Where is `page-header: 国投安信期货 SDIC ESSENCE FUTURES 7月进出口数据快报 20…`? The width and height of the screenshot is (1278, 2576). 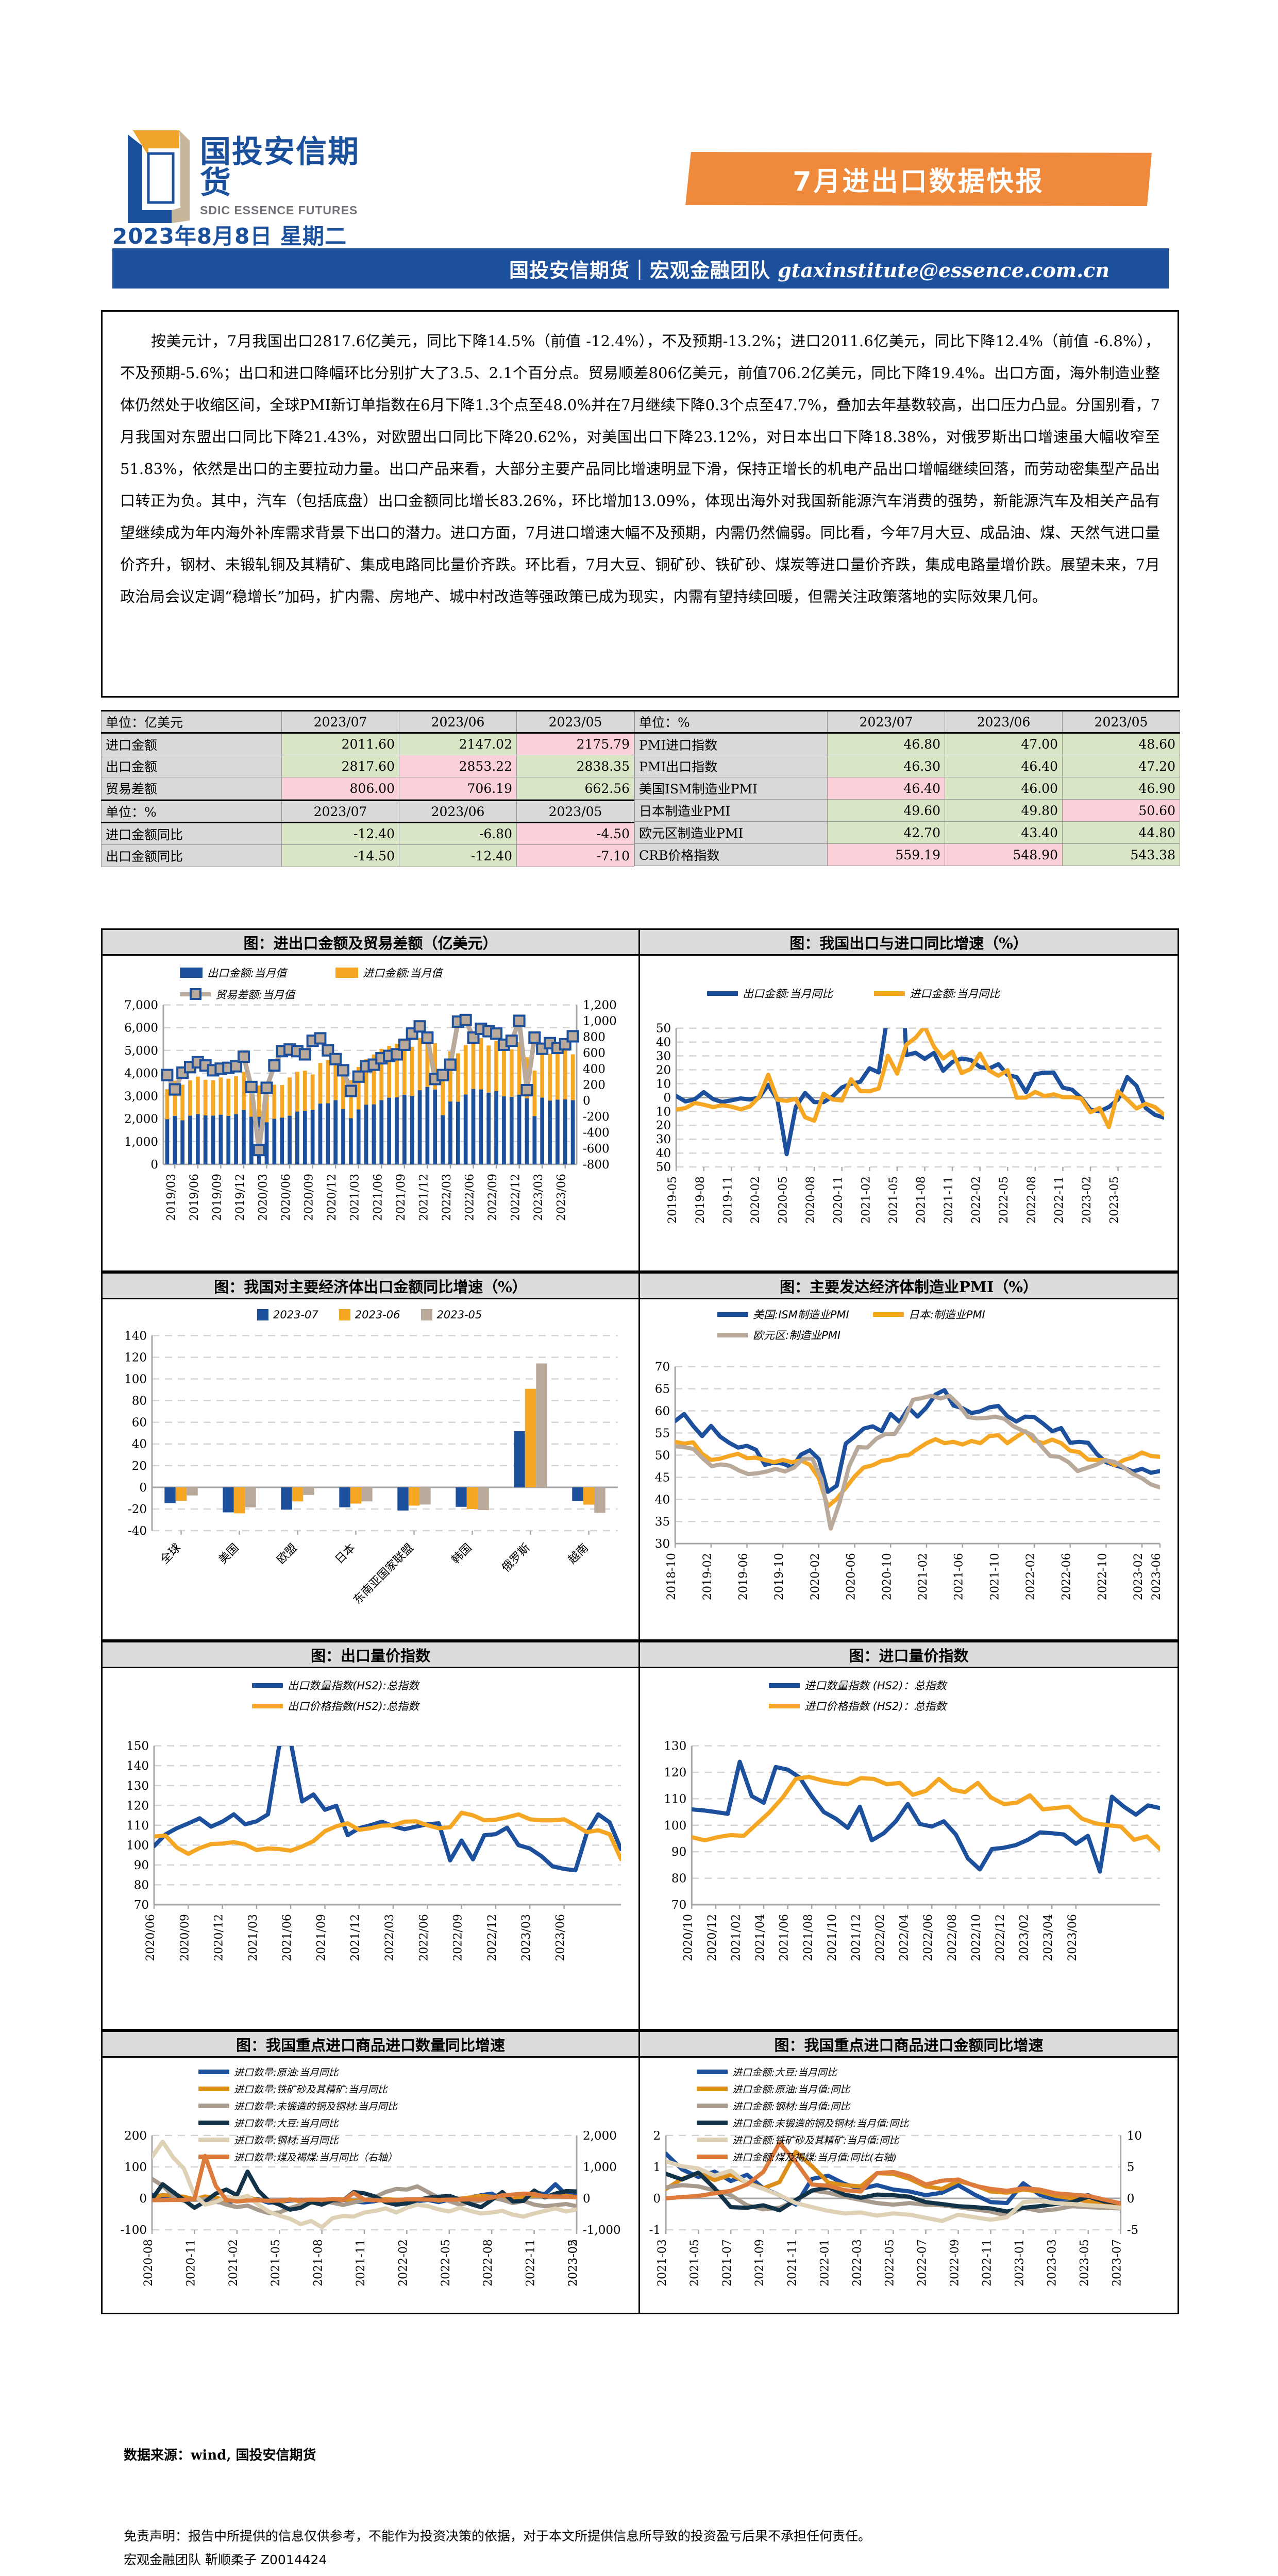 page-header: 国投安信期货 SDIC ESSENCE FUTURES 7月进出口数据快报 20… is located at coordinates (639, 144).